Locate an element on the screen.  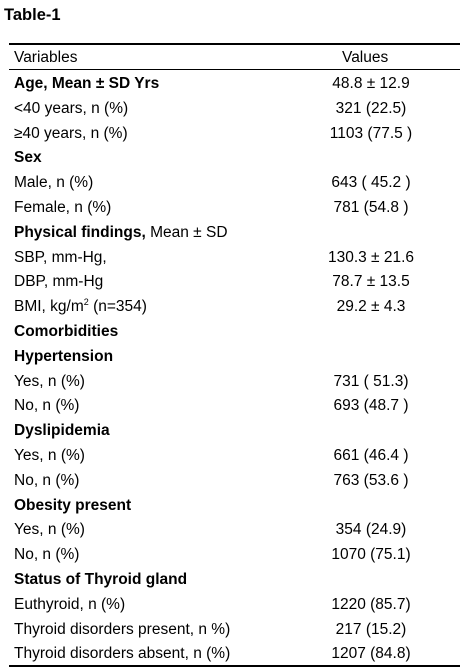
row-value: 48.8 ± 12.9 is located at coordinates (371, 83).